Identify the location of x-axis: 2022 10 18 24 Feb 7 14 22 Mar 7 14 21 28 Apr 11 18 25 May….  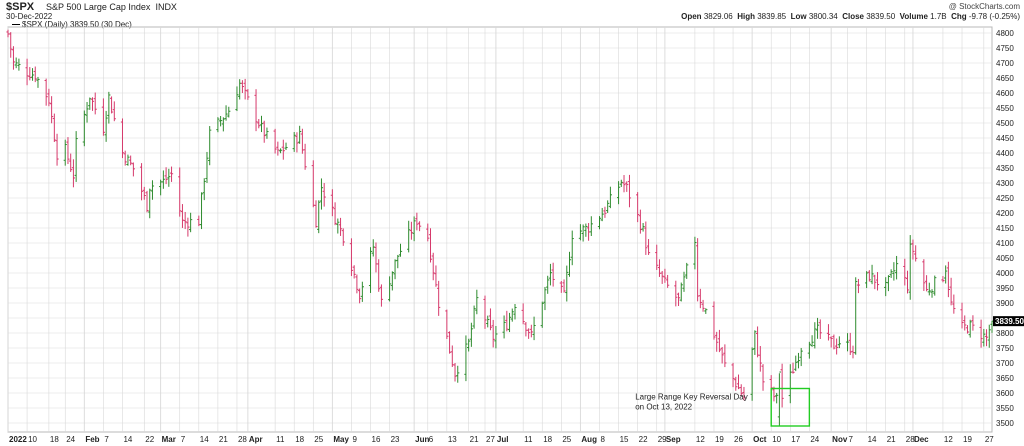
(501, 439).